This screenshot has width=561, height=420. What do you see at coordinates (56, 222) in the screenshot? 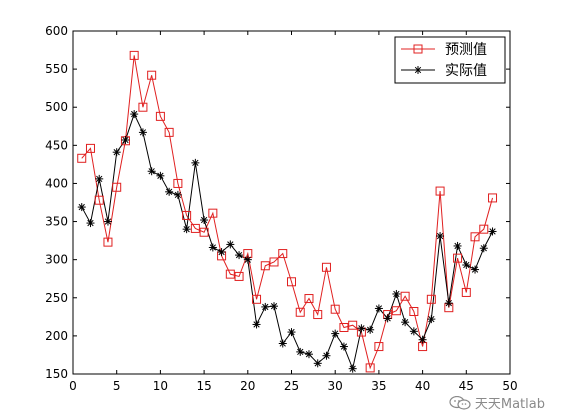
I see `y-tick-label: 350` at bounding box center [56, 222].